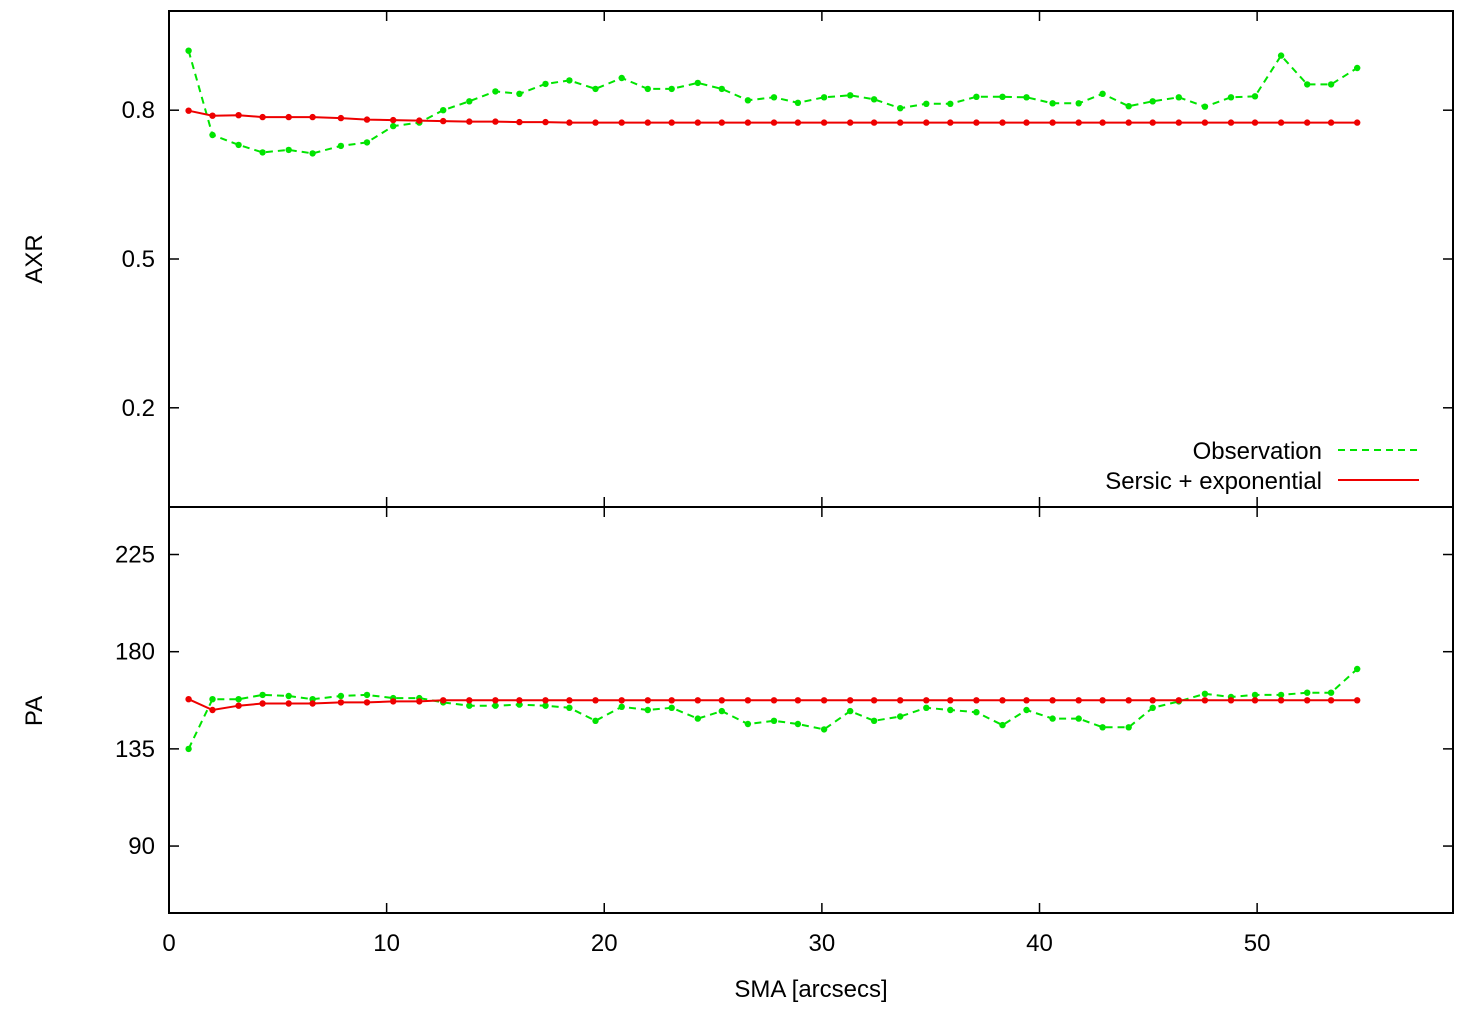  I want to click on x-tick-label: 20, so click(604, 943).